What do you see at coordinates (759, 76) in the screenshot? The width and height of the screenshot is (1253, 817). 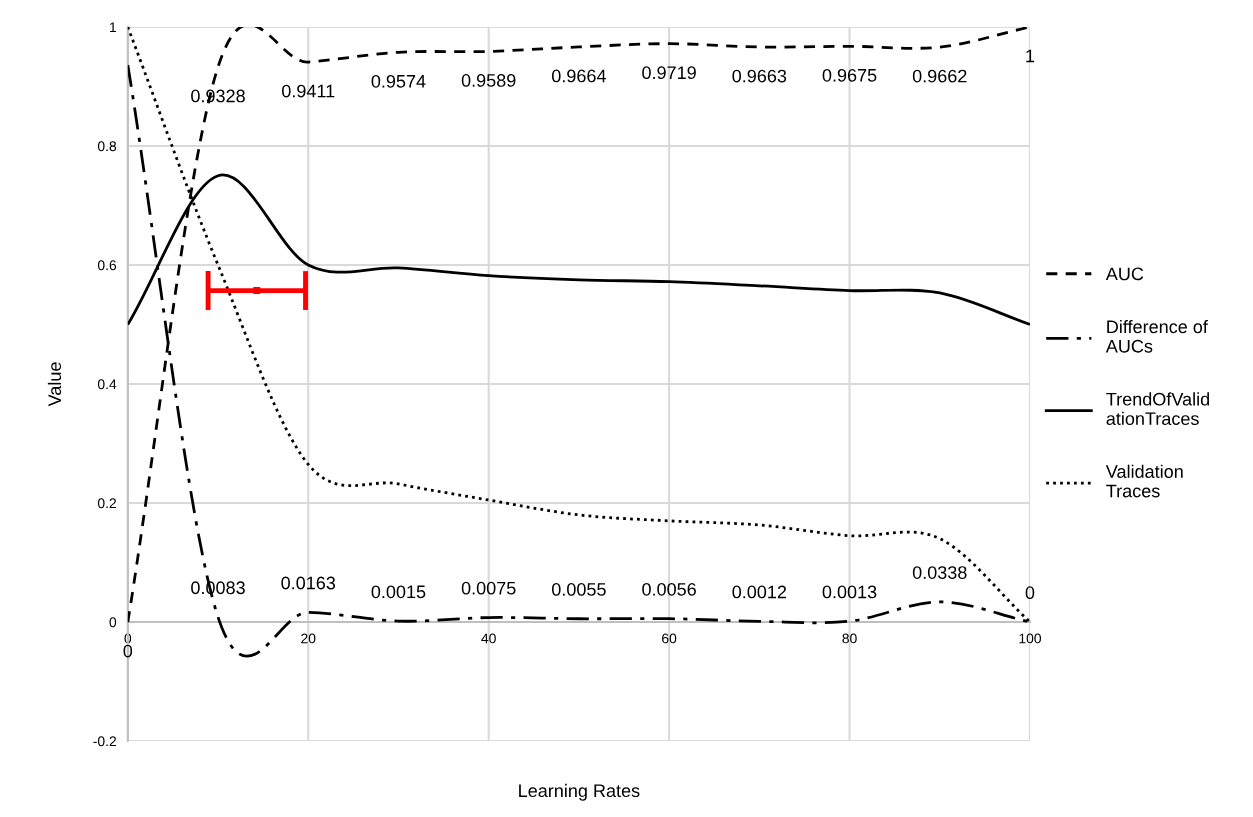 I see `data-label: 0.9663` at bounding box center [759, 76].